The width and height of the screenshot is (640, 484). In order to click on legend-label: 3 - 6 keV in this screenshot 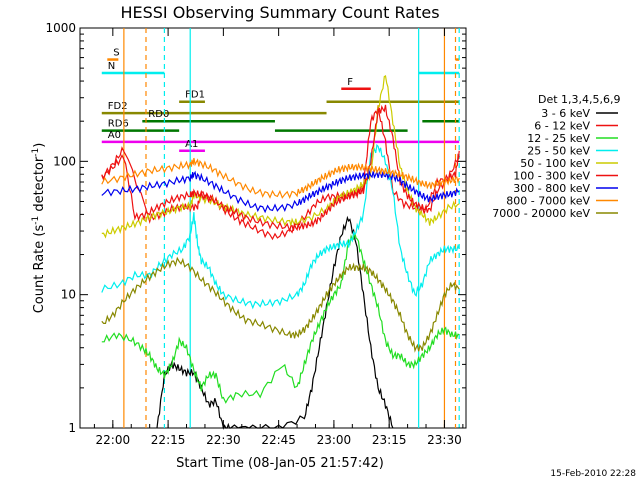, I will do `click(565, 113)`.